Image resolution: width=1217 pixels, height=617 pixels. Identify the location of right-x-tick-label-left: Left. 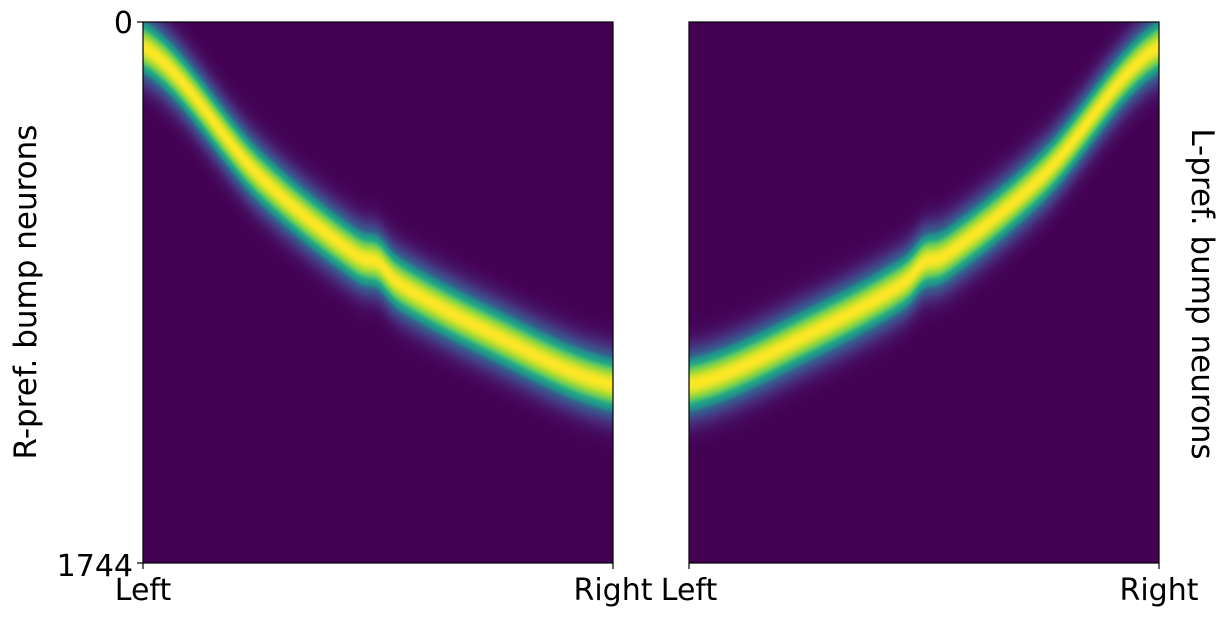
(689, 590).